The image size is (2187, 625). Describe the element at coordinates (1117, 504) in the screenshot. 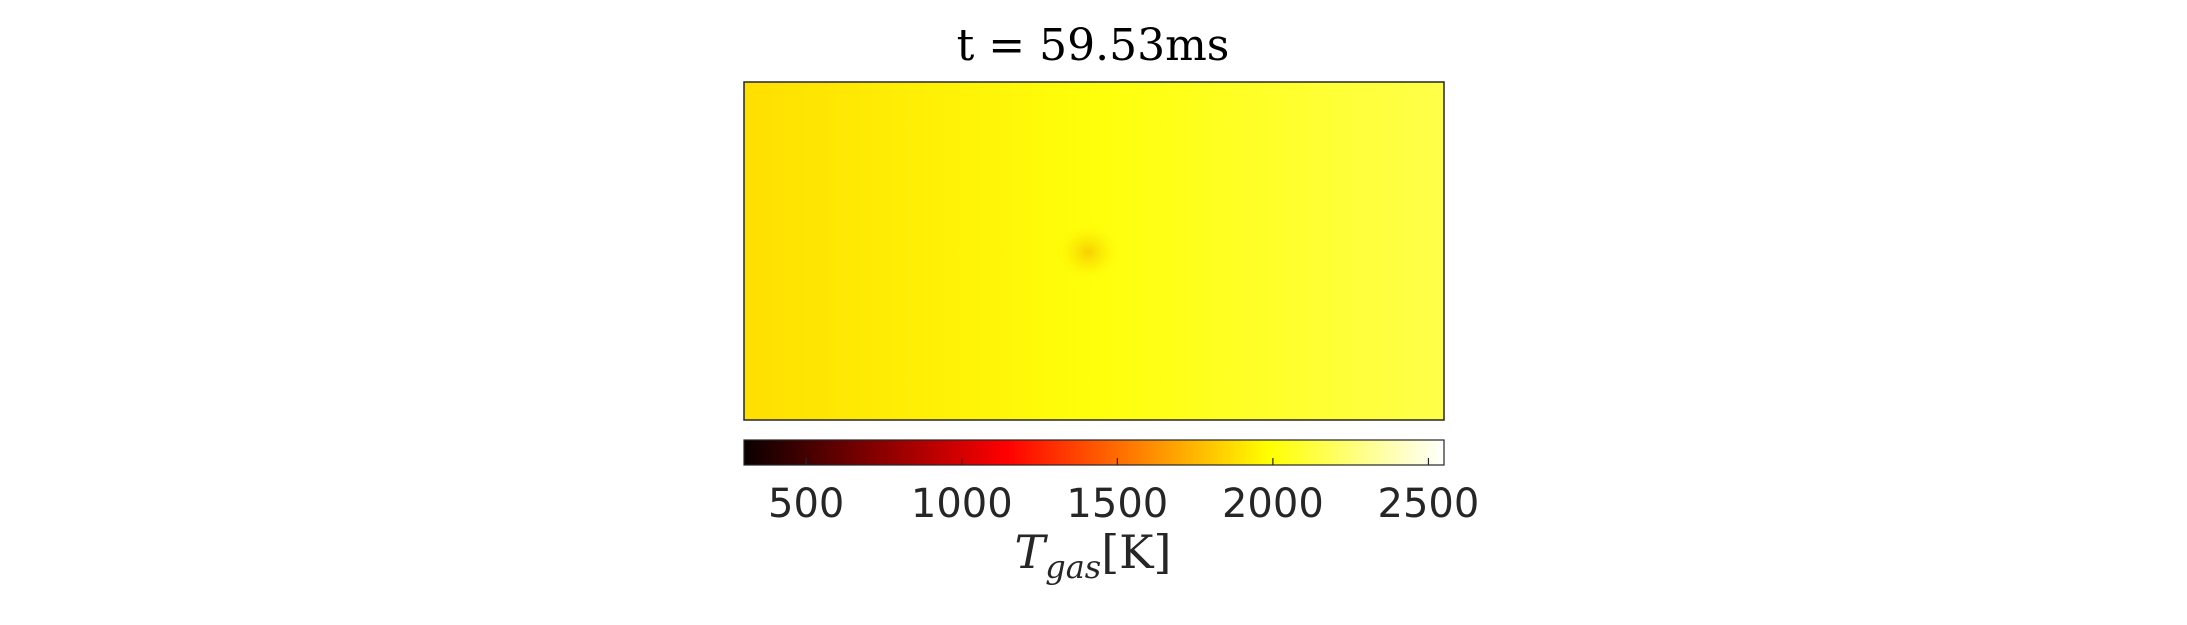

I see `colorbar-tick-label: 1500` at that location.